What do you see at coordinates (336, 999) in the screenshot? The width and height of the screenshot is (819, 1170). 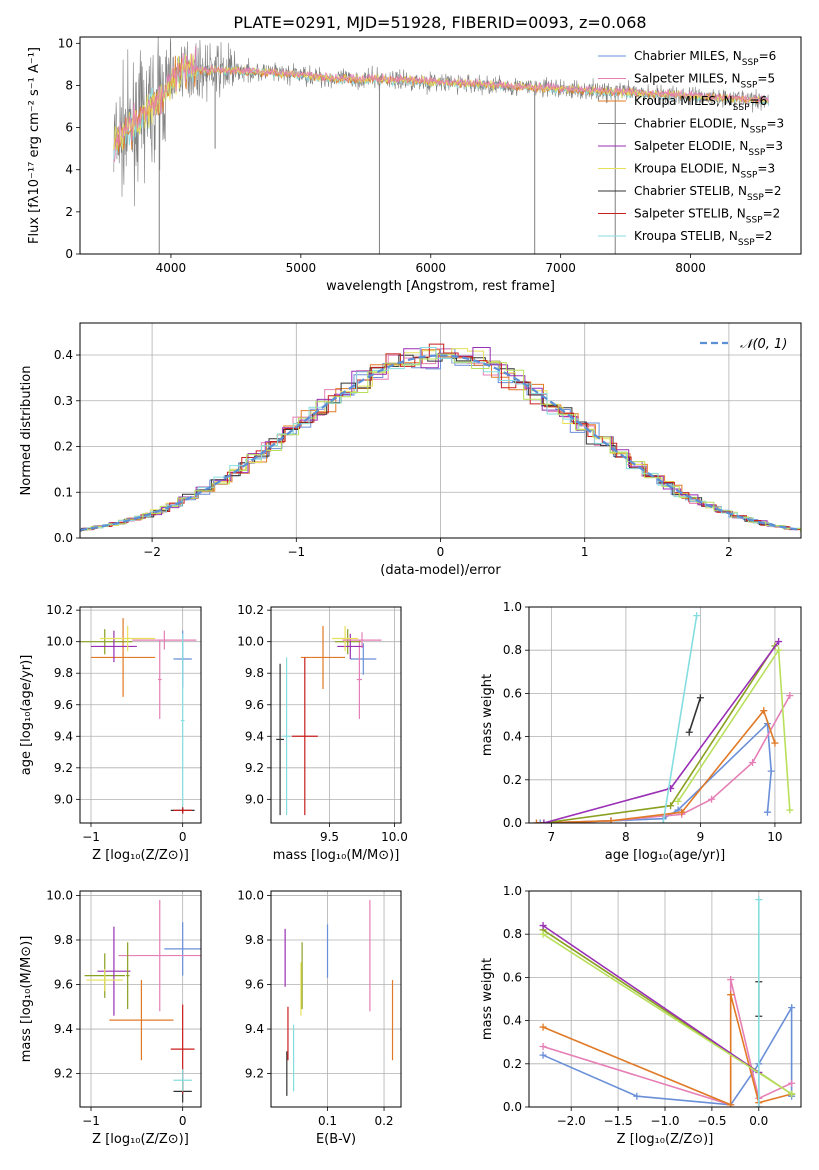 I see `mass_vs_ebv-frame` at bounding box center [336, 999].